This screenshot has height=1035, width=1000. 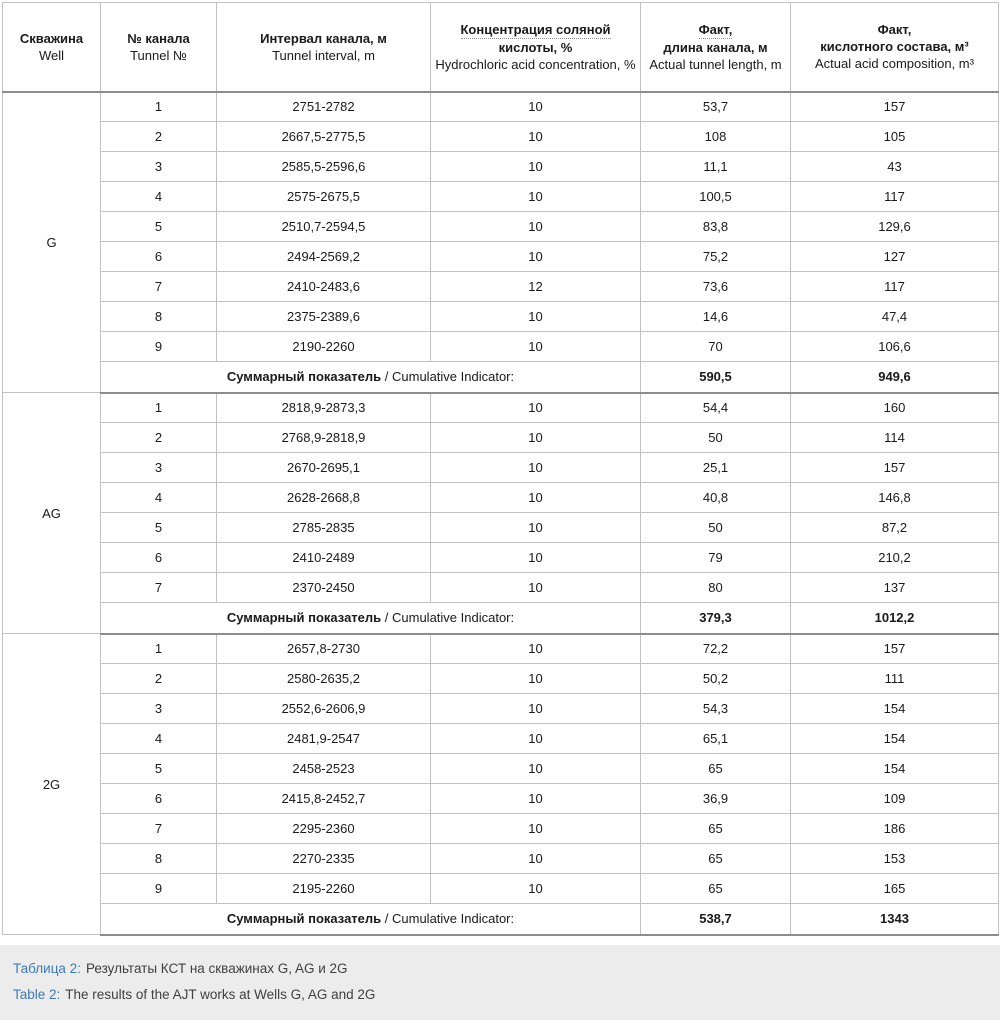 What do you see at coordinates (323, 527) in the screenshot?
I see `interval-cell: 2785-2835` at bounding box center [323, 527].